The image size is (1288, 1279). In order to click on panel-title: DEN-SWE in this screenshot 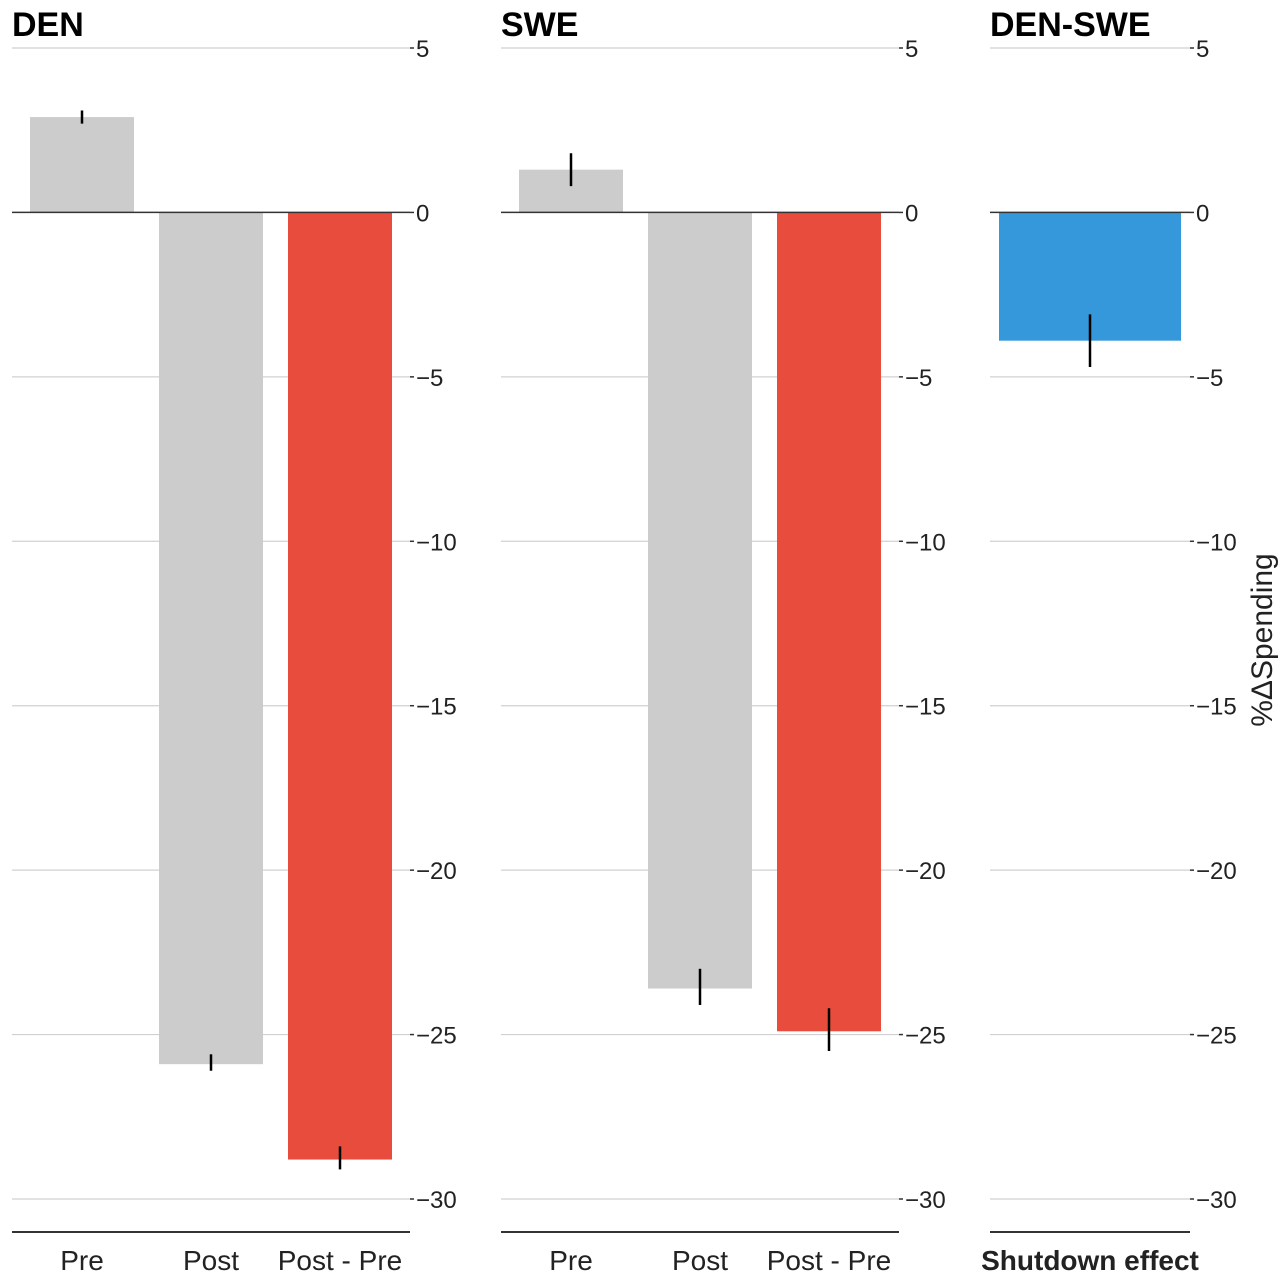, I will do `click(1070, 25)`.